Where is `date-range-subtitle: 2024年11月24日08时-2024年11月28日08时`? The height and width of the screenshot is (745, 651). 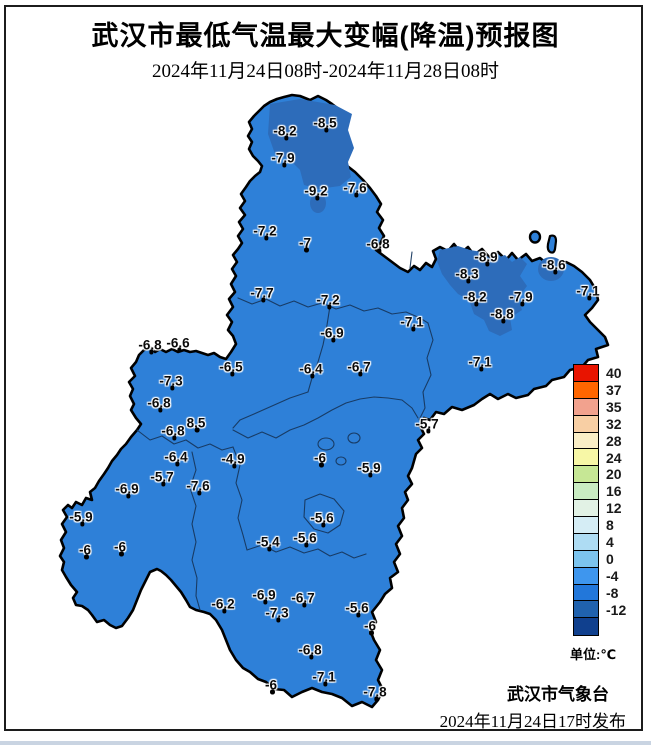
date-range-subtitle: 2024年11月24日08时-2024年11月28日08时 is located at coordinates (325, 71).